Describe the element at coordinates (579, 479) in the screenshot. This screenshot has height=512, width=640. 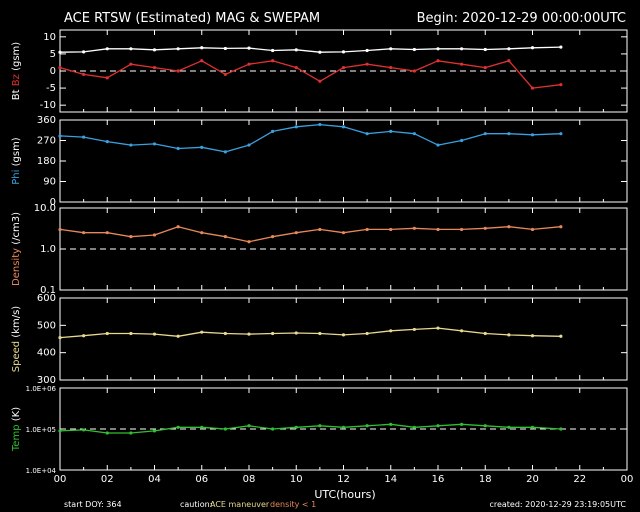
I see `x-tick-label: 22` at that location.